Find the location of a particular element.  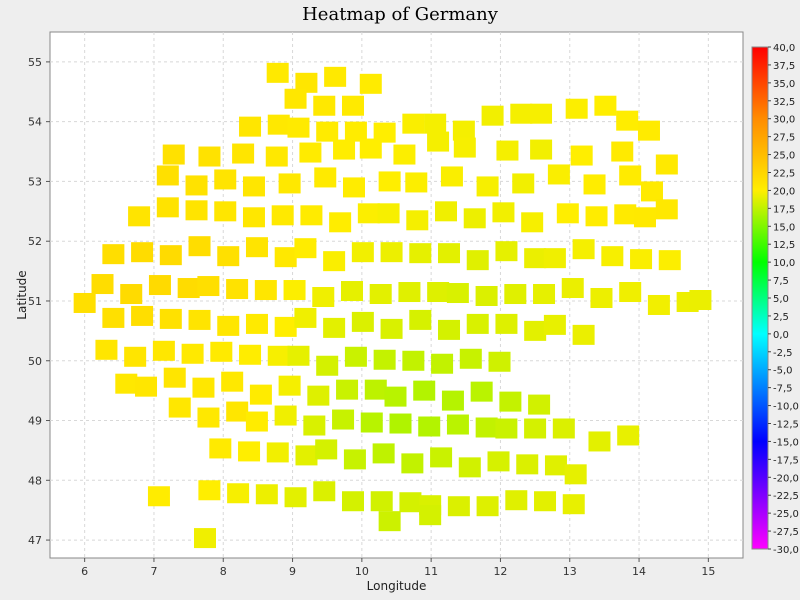

colorbar-tick-label: -25,0 is located at coordinates (786, 514).